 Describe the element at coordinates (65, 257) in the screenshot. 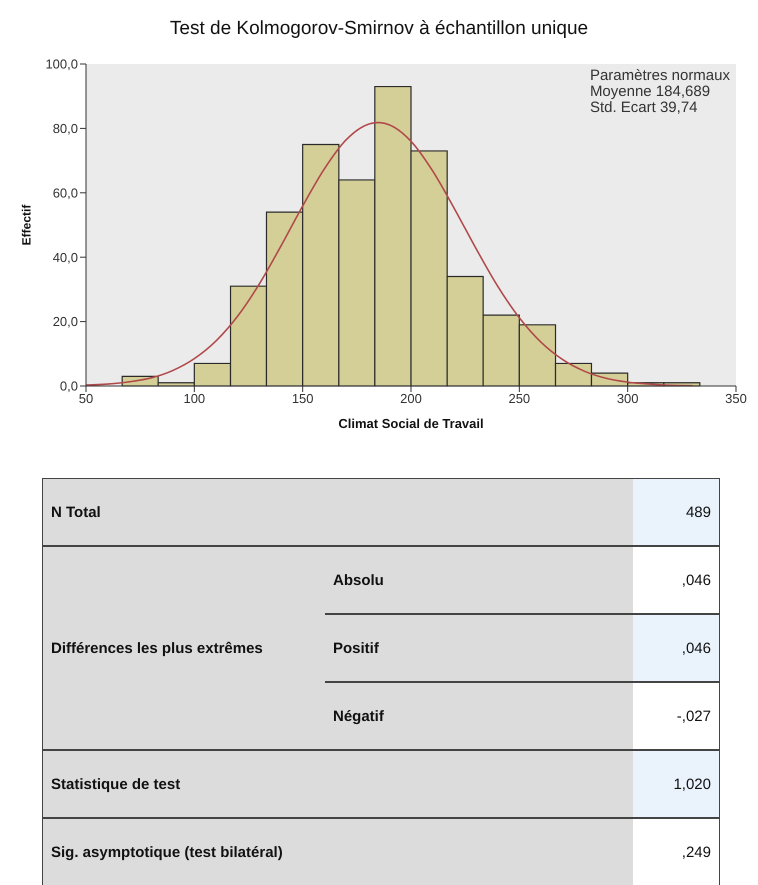

I see `y-tick-label: 40,0` at that location.